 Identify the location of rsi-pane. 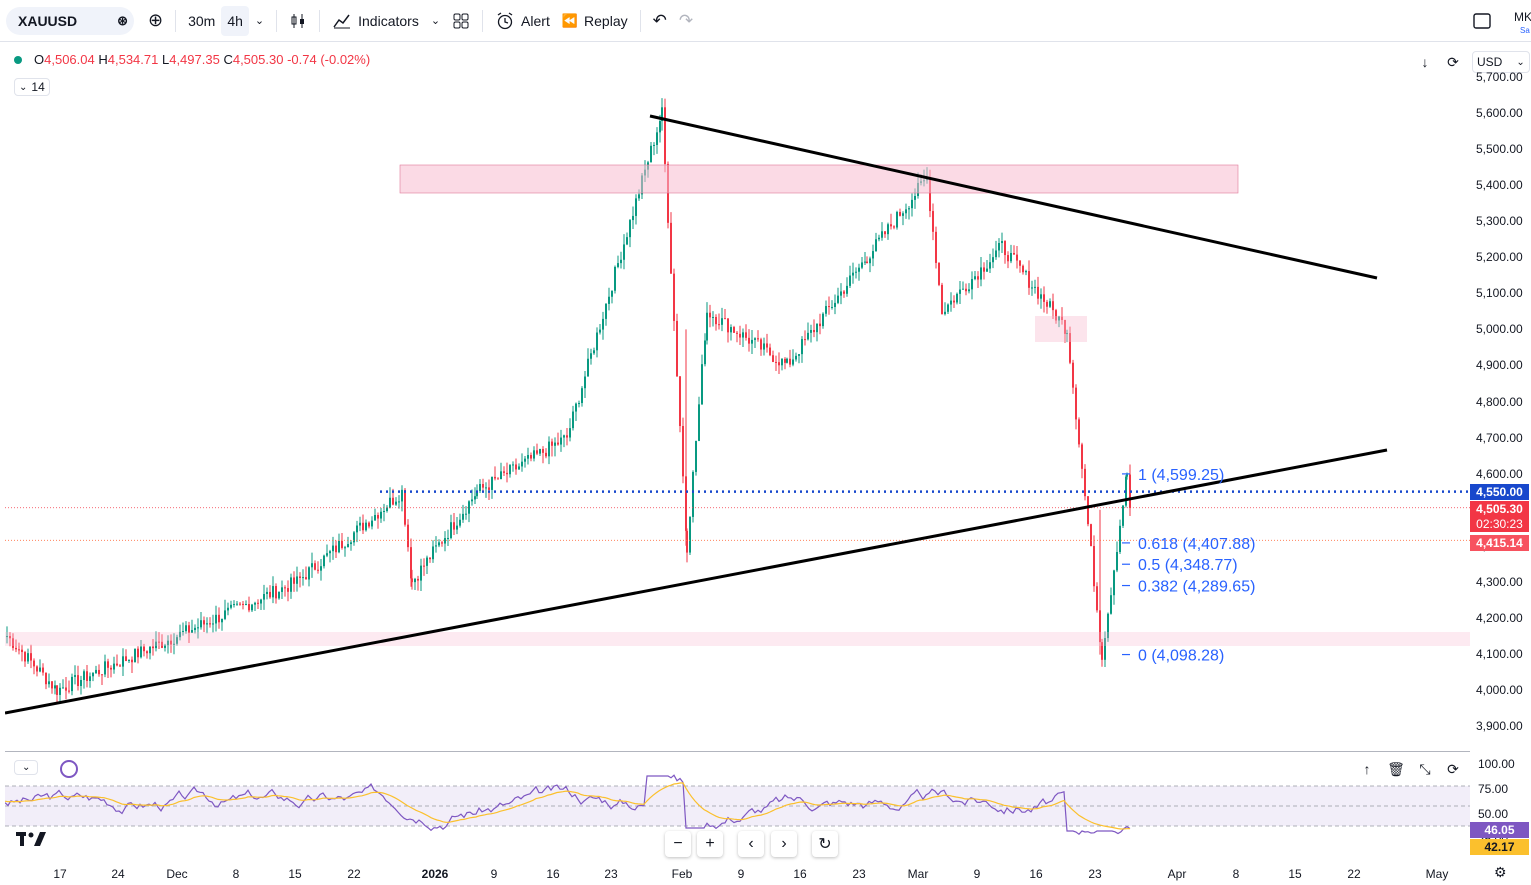
(737, 805).